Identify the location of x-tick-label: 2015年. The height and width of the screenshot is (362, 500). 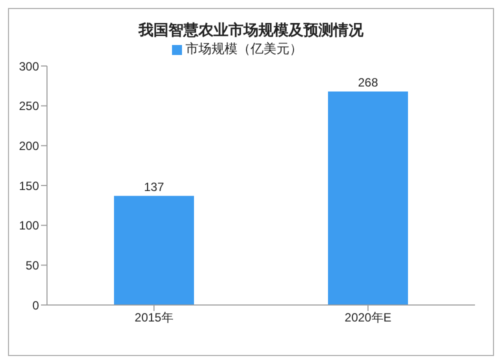
(154, 317).